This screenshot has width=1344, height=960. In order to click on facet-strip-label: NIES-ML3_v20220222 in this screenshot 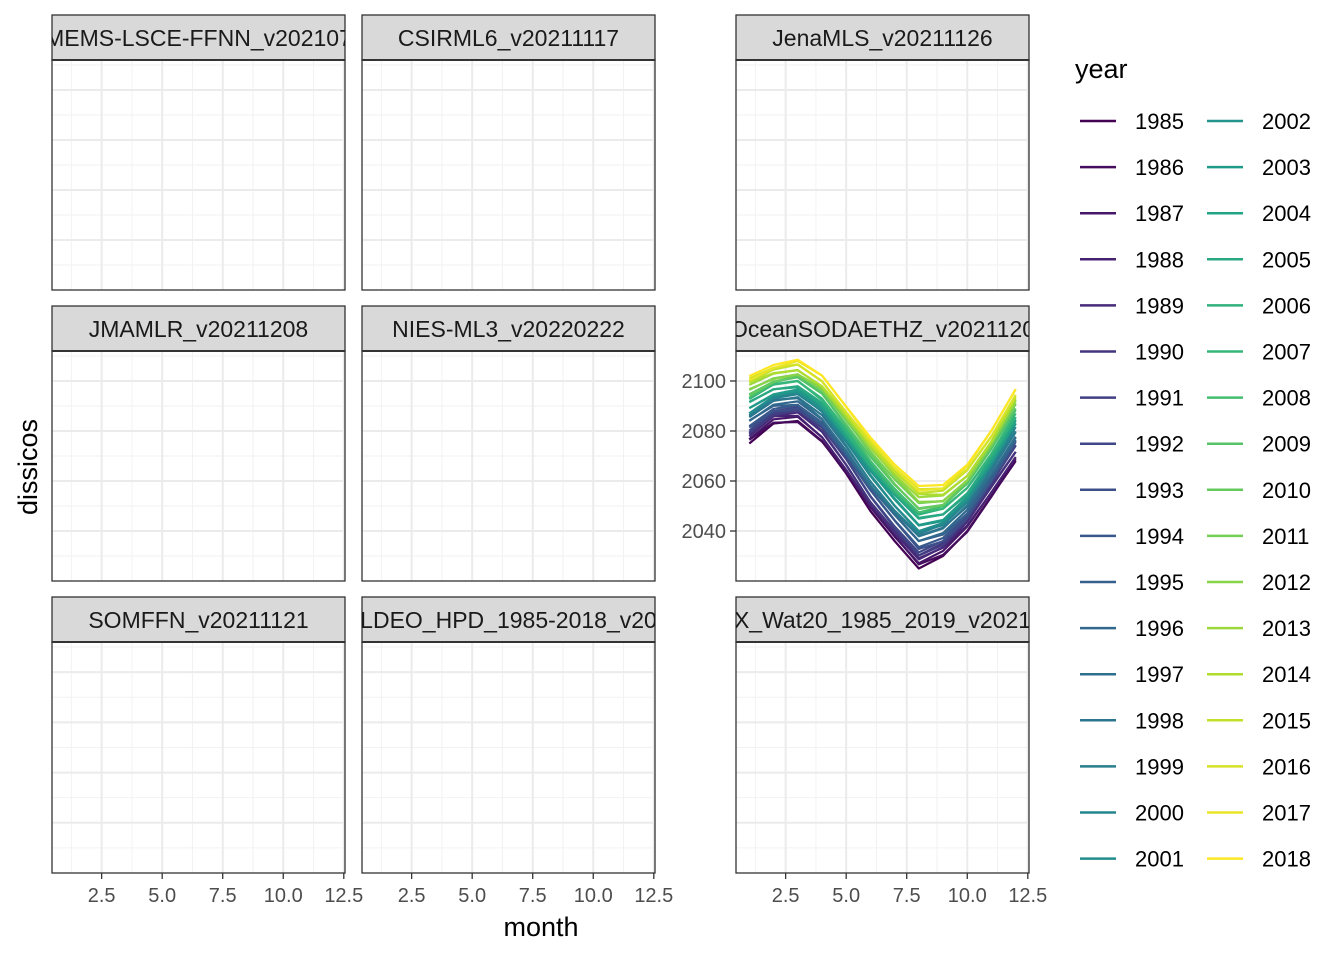, I will do `click(508, 329)`.